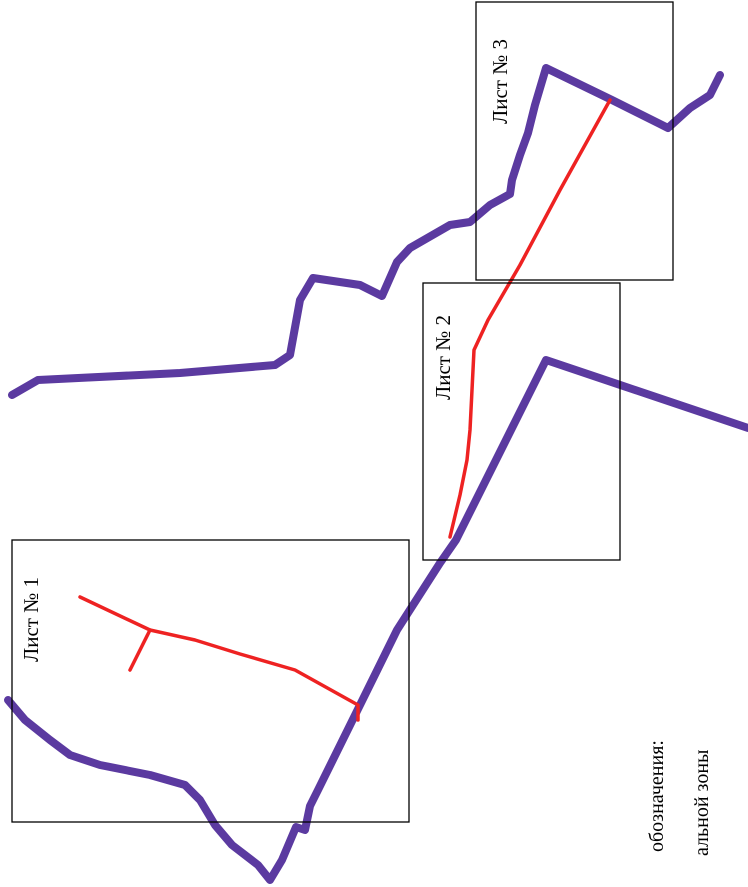  What do you see at coordinates (443, 357) in the screenshot?
I see `sheet-label-2: Лист № 2` at bounding box center [443, 357].